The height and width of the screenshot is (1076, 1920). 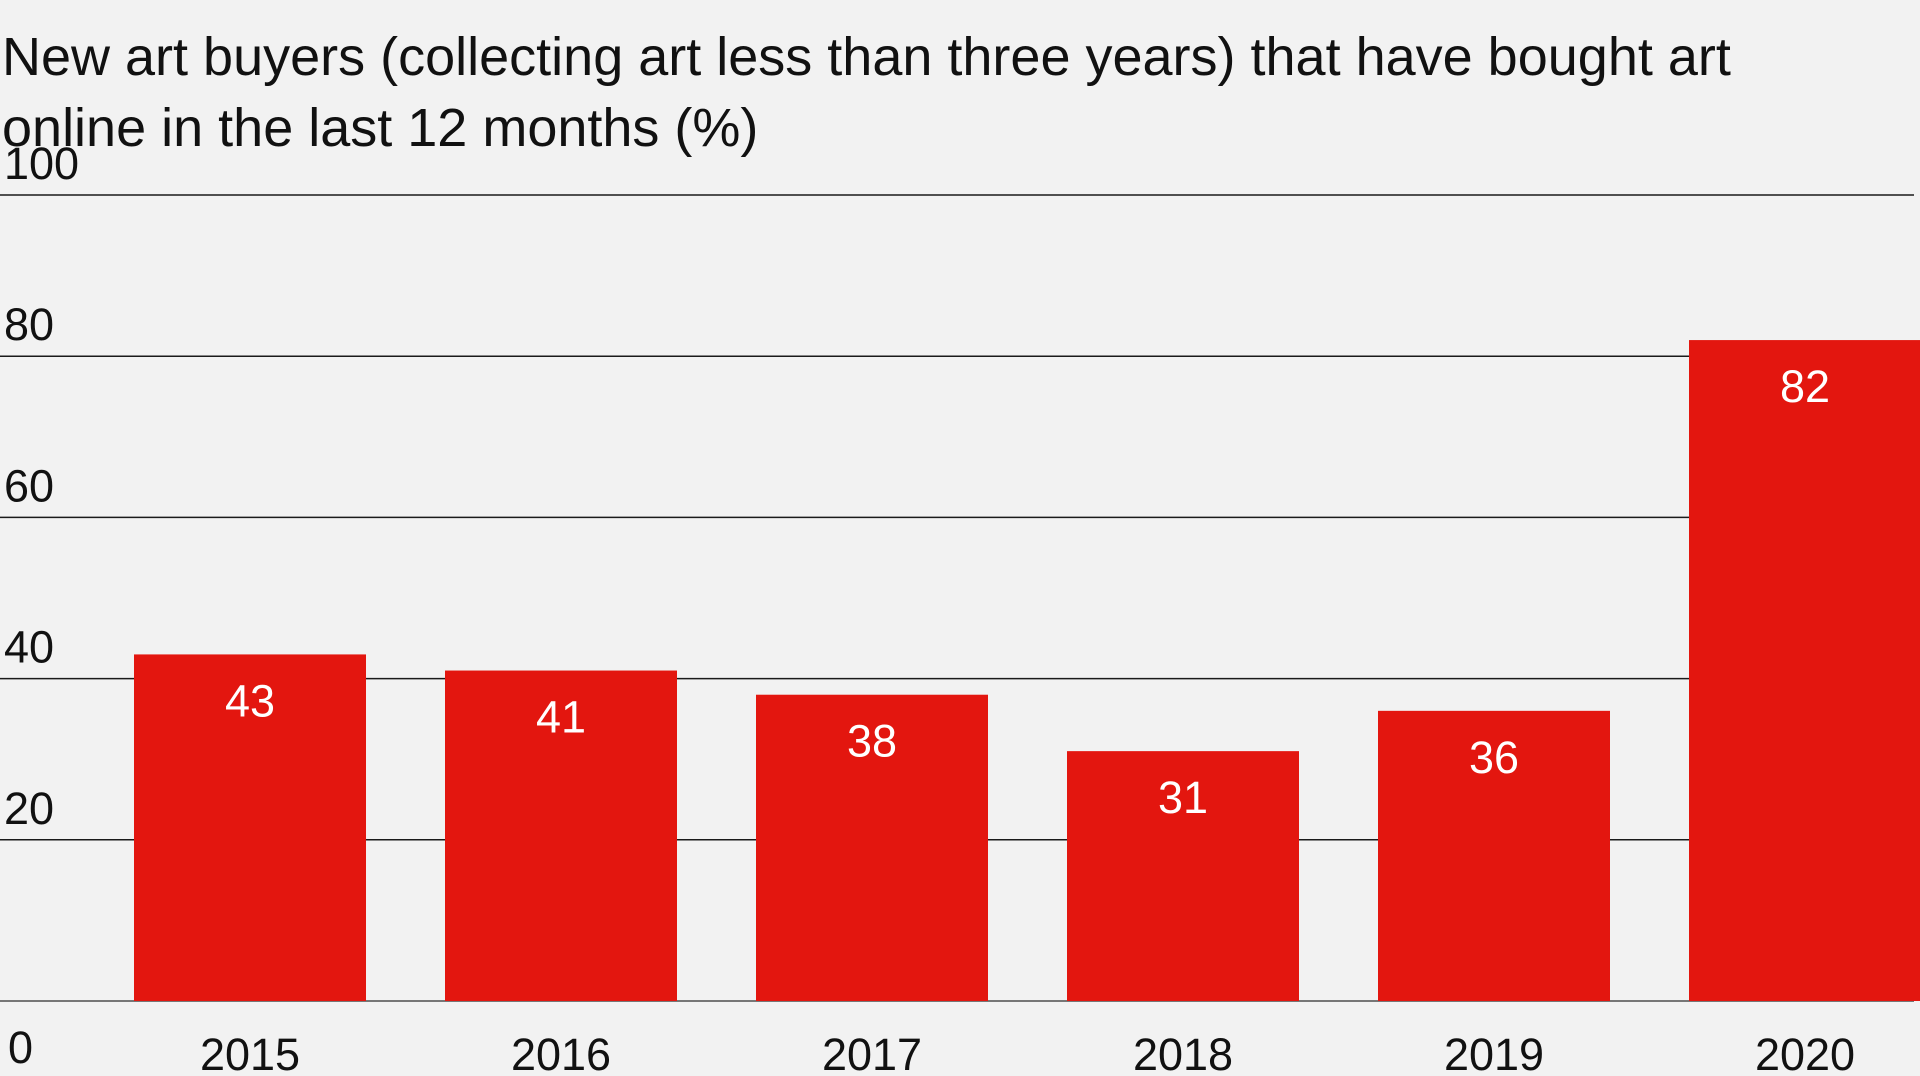 What do you see at coordinates (29, 808) in the screenshot?
I see `y-tick-label-20: 20` at bounding box center [29, 808].